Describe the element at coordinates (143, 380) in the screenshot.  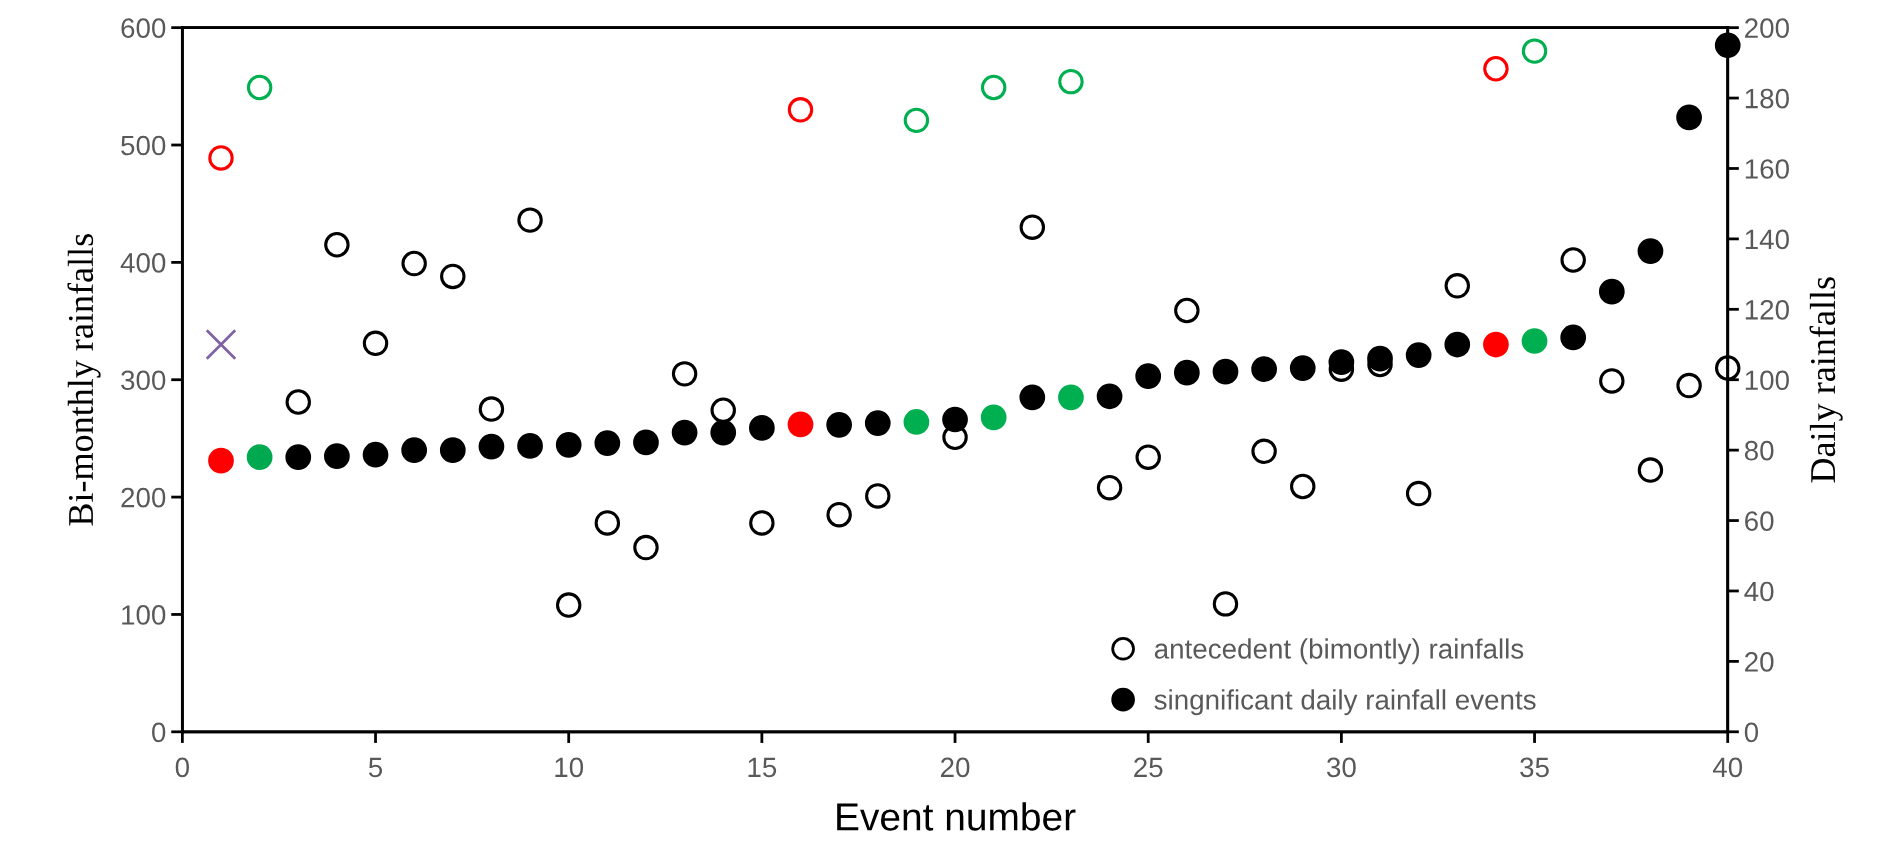
I see `y-tick-label: 300` at that location.